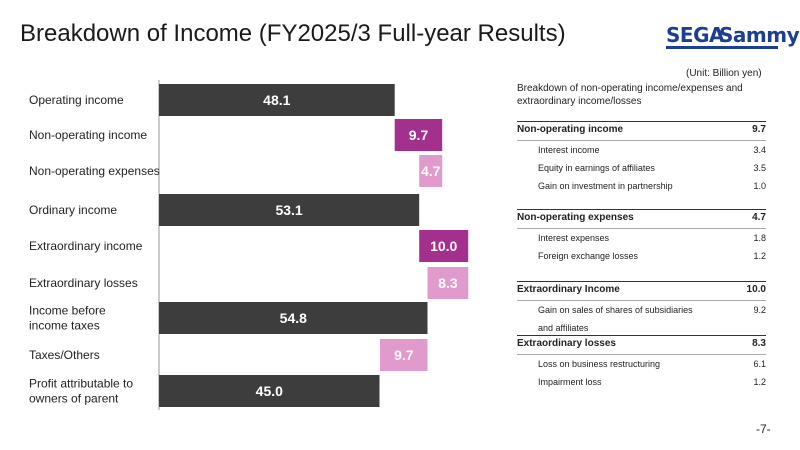  I want to click on table-item-label: Interest expenses, so click(574, 238).